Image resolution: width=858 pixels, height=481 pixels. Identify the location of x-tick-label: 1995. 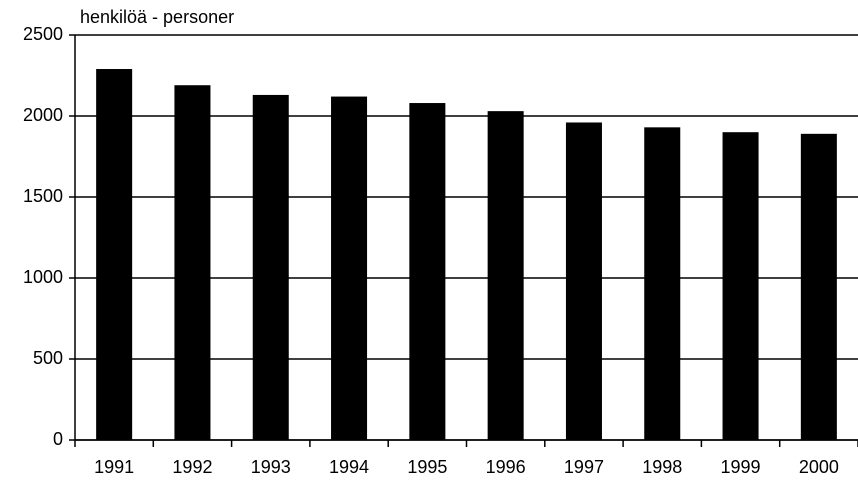
(427, 467).